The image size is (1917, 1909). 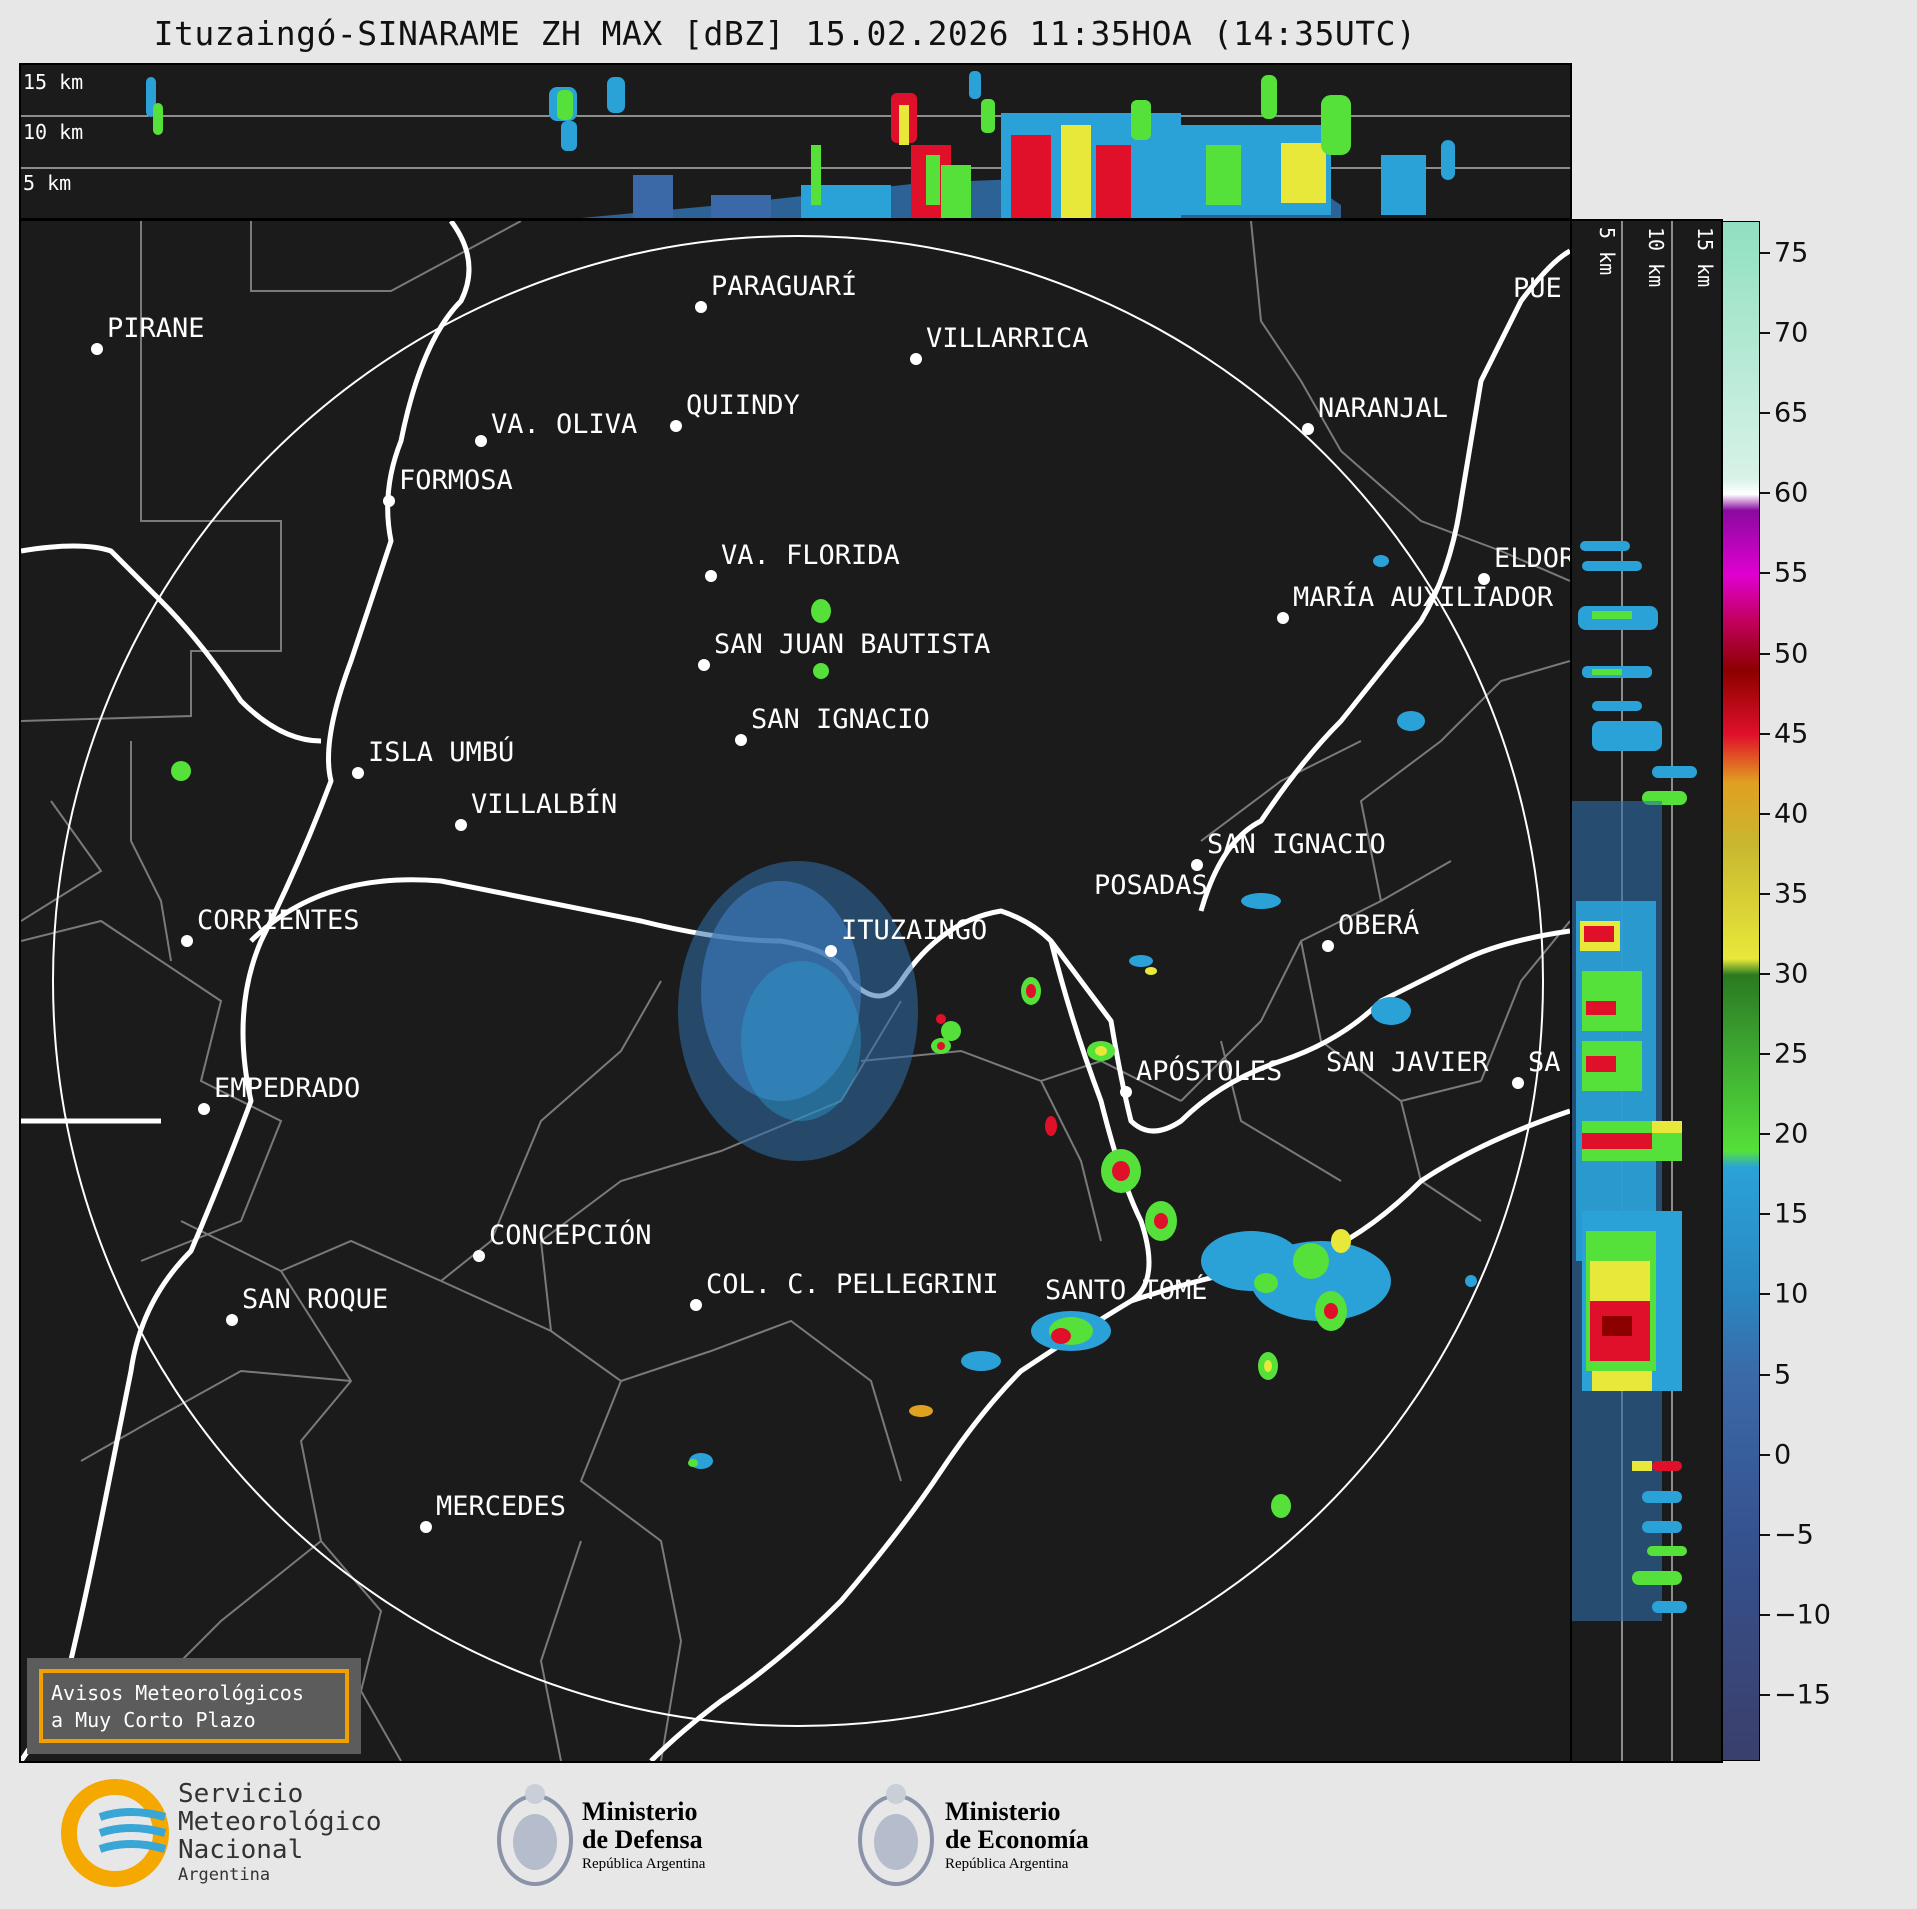 I want to click on place-label: VA. OLIVA, so click(x=564, y=424).